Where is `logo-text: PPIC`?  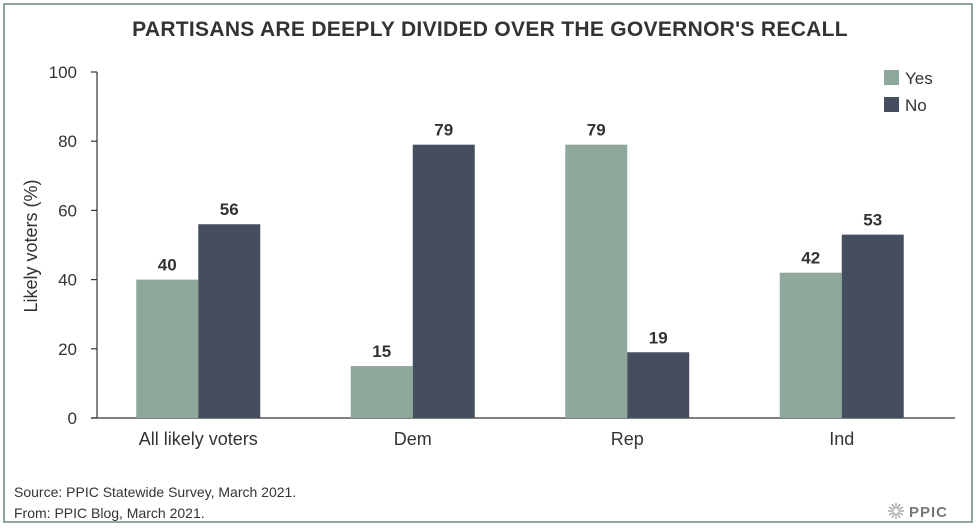
logo-text: PPIC is located at coordinates (928, 512).